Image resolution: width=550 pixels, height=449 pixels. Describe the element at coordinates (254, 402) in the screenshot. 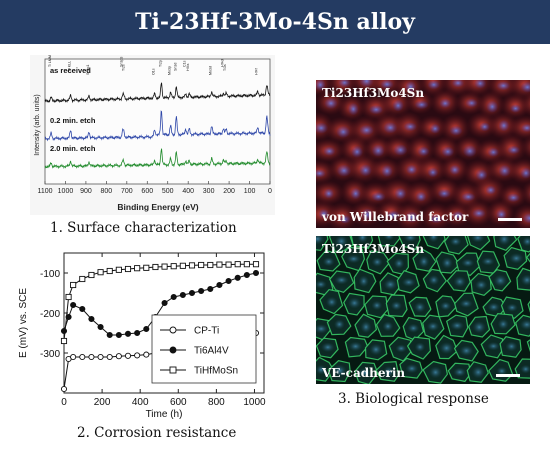

I see `corrosion-xtick-label: 1000` at that location.